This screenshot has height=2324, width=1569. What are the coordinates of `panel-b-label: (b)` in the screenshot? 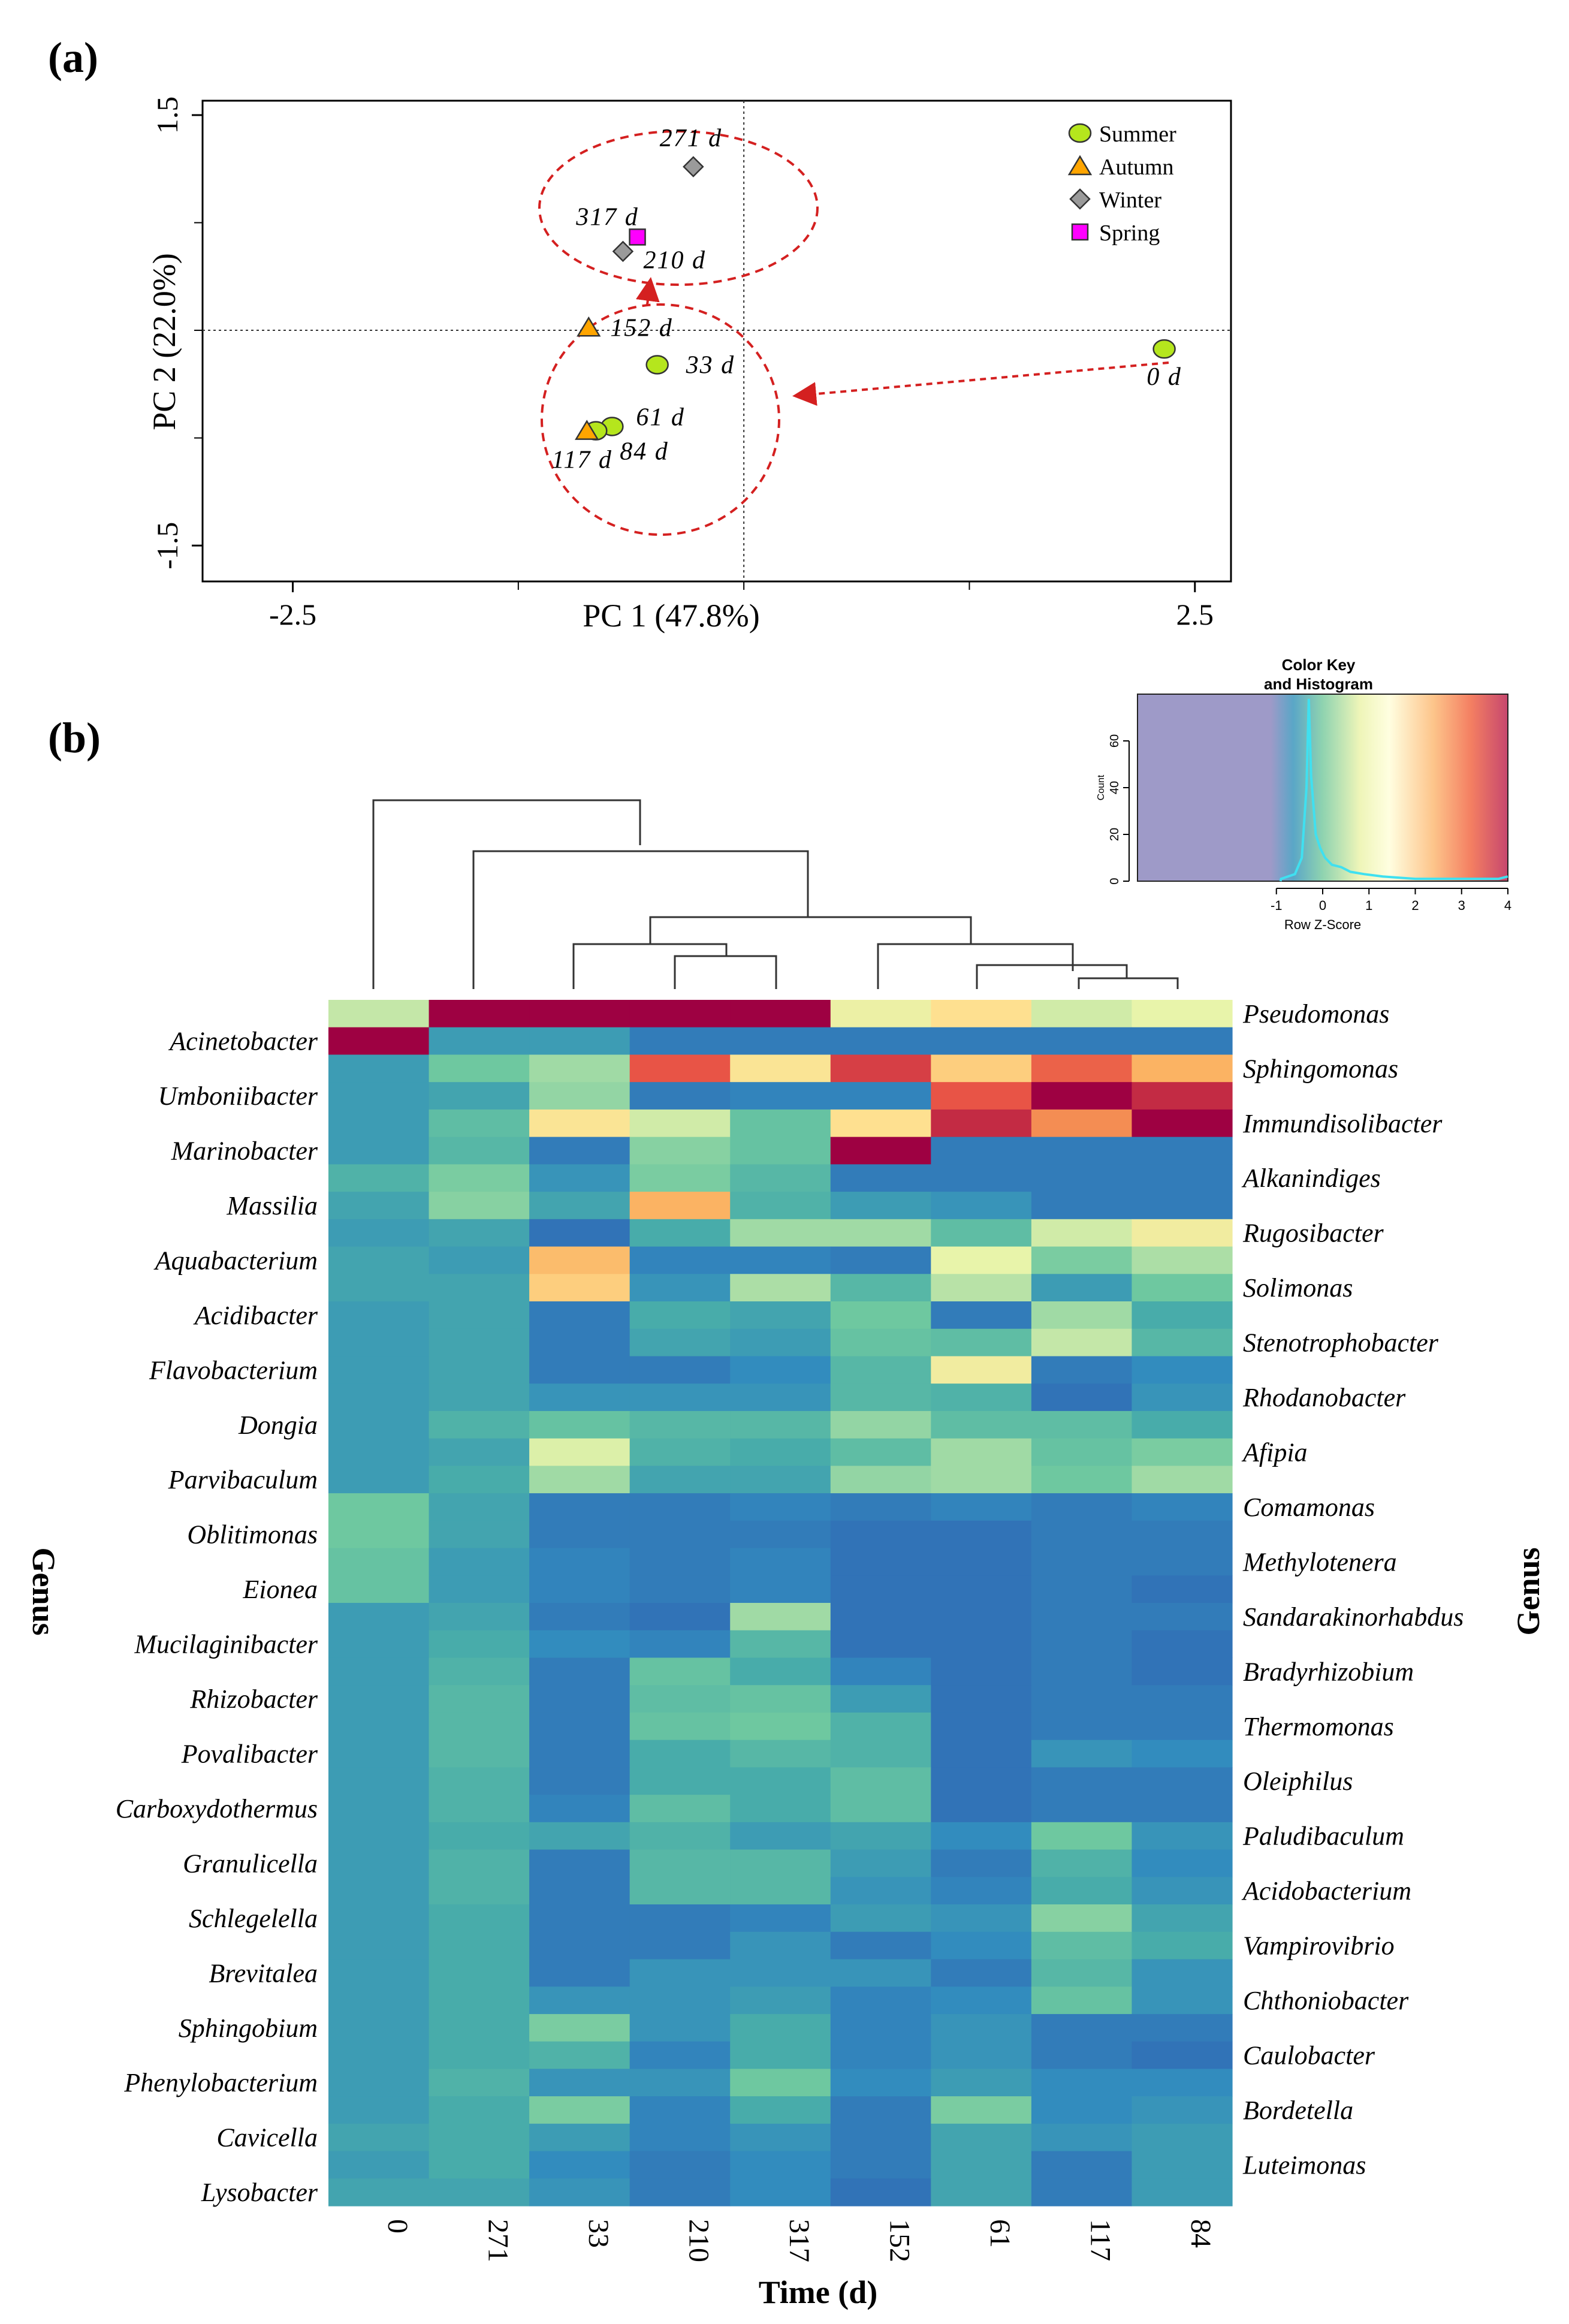 It's located at (74, 738).